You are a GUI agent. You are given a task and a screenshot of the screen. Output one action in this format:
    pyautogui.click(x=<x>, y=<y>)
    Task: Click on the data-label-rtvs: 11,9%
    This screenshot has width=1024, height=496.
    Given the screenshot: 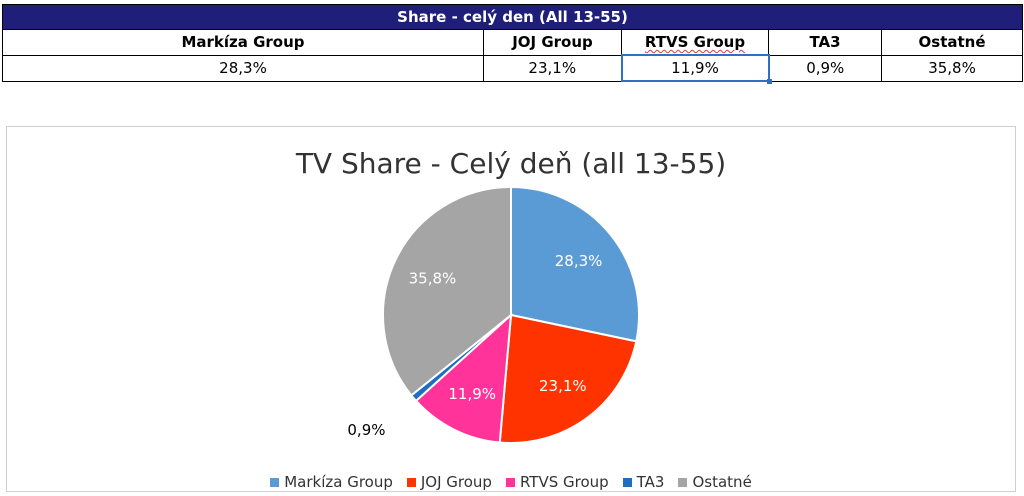 What is the action you would take?
    pyautogui.click(x=472, y=394)
    